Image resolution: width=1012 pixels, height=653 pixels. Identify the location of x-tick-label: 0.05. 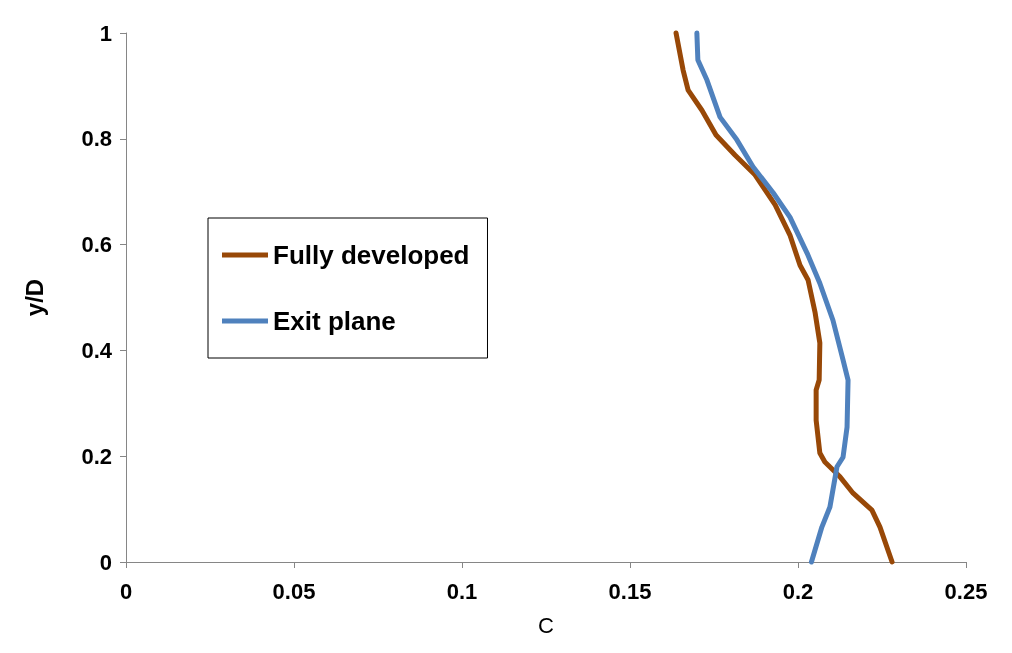
(294, 591).